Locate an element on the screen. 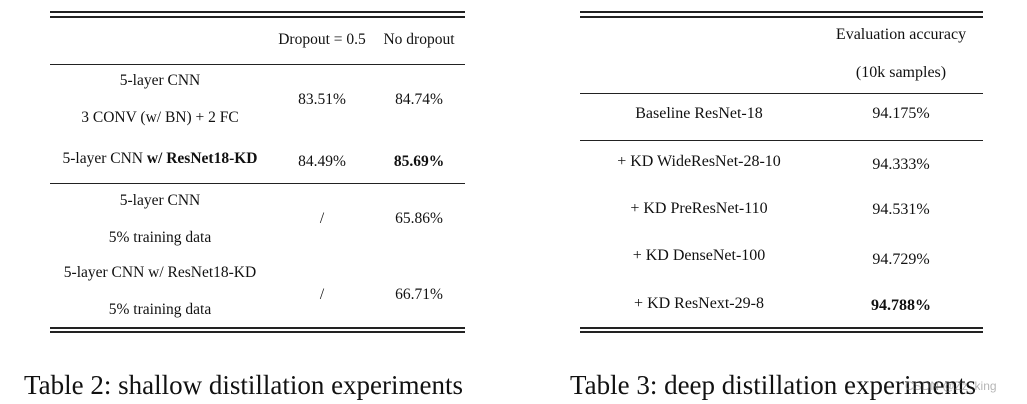 This screenshot has height=404, width=1027. table3-row4-value: 94.729% is located at coordinates (901, 259).